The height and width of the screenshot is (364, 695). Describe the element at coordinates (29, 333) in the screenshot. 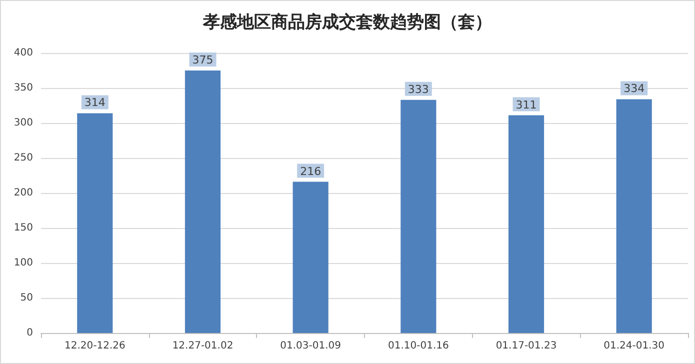

I see `y-tick-label: 0` at that location.